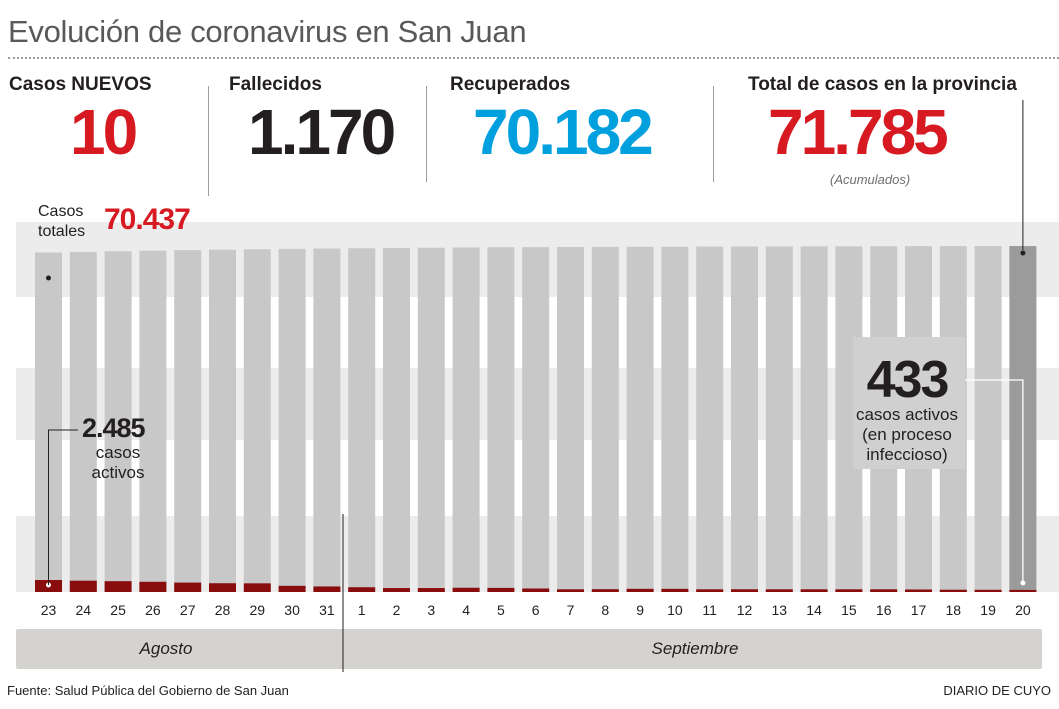  What do you see at coordinates (84, 610) in the screenshot?
I see `x-tick-label: 24` at bounding box center [84, 610].